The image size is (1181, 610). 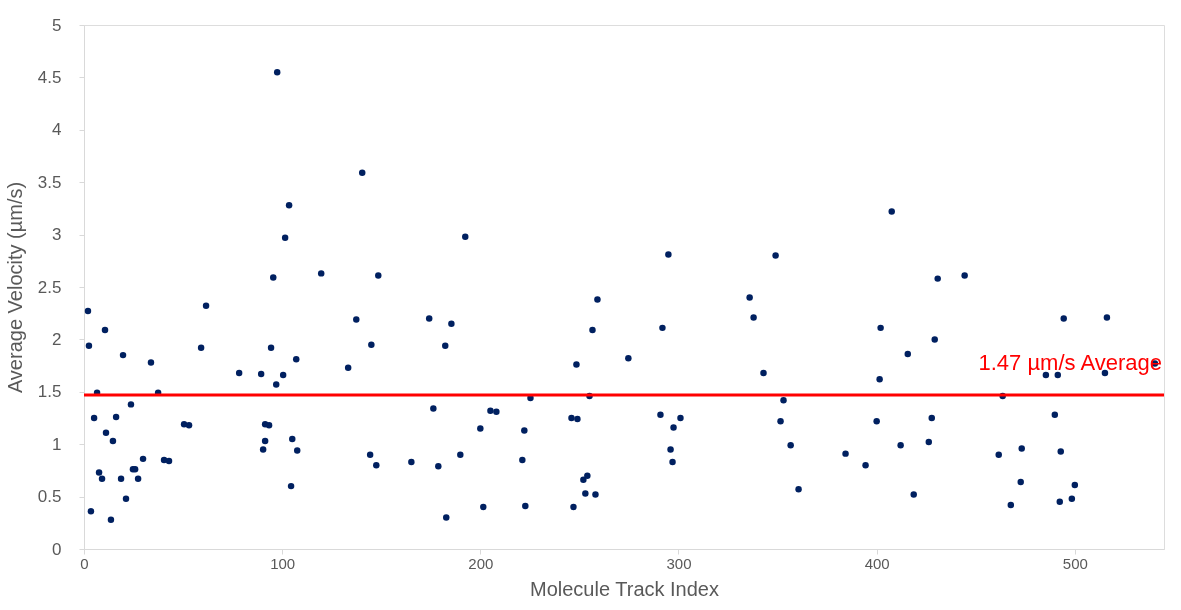 What do you see at coordinates (49, 497) in the screenshot?
I see `y-tick-label: 0.5` at bounding box center [49, 497].